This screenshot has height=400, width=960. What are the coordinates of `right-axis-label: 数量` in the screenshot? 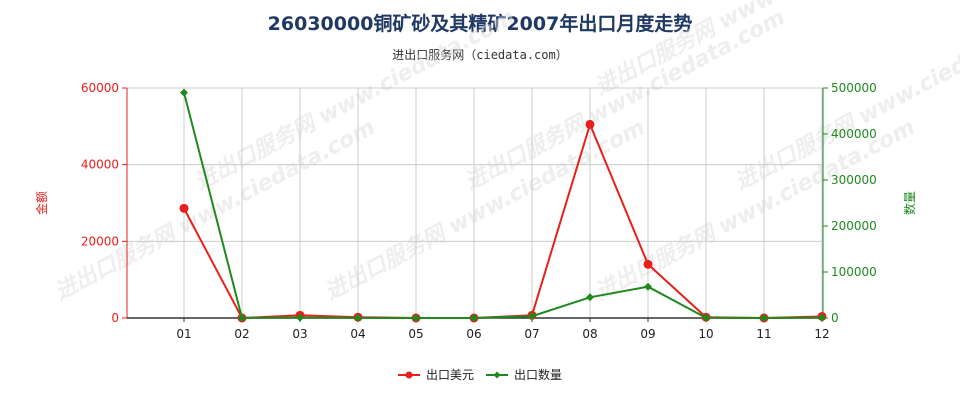 It's located at (909, 203).